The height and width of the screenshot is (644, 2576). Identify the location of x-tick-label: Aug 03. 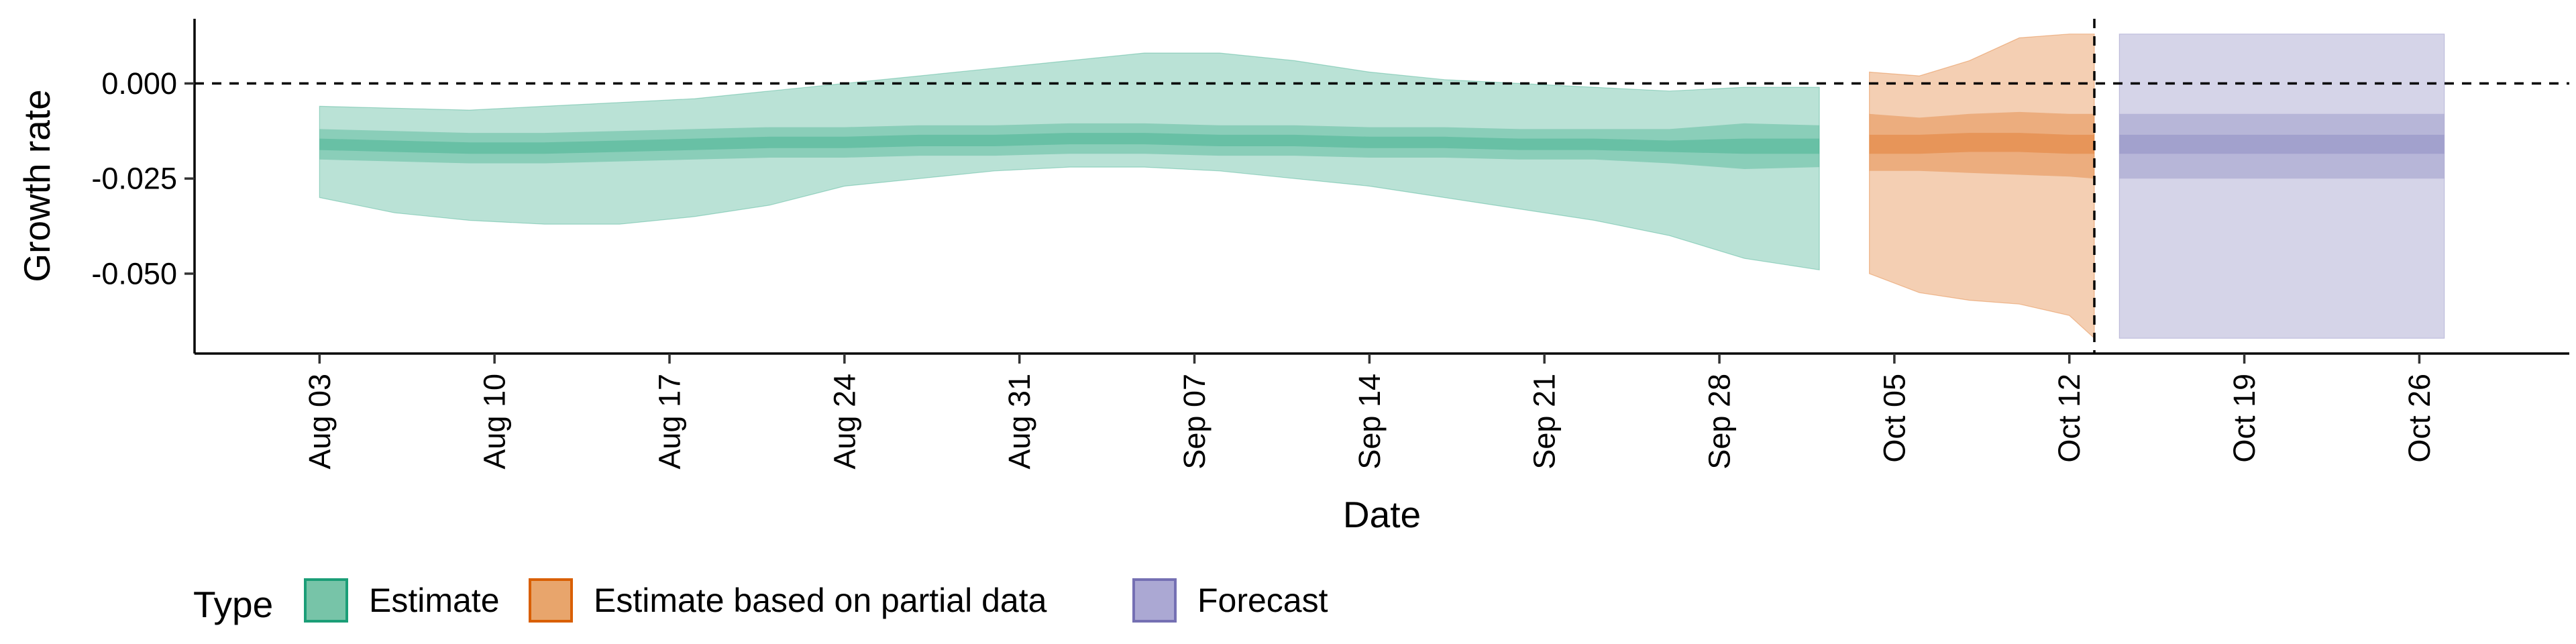
(320, 422).